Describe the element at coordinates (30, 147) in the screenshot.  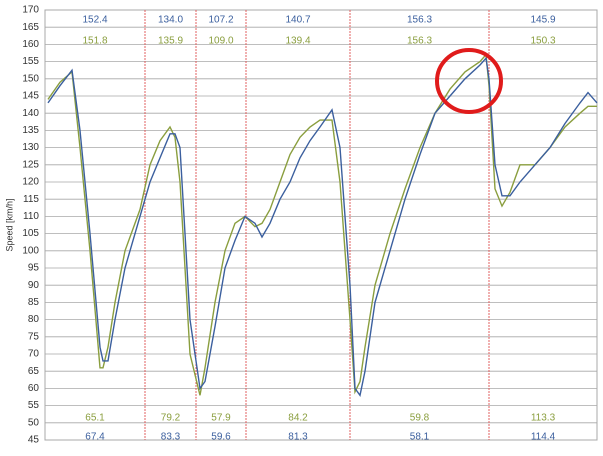
I see `y-tick-label: 130` at that location.